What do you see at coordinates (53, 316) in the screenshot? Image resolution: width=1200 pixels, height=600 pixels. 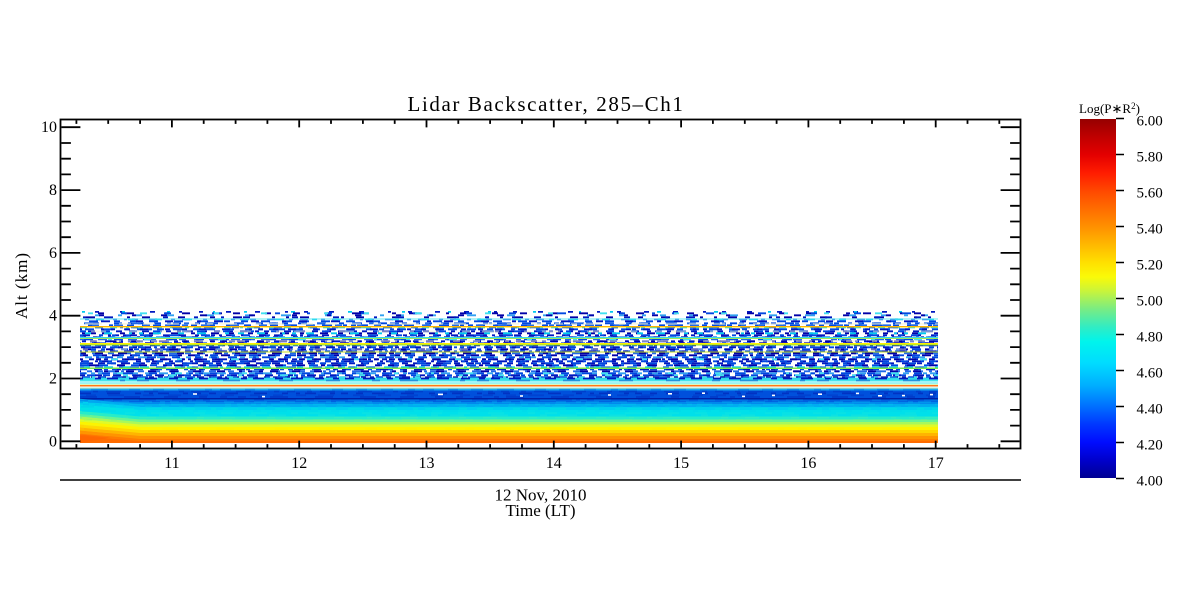 I see `svg-text: 4` at bounding box center [53, 316].